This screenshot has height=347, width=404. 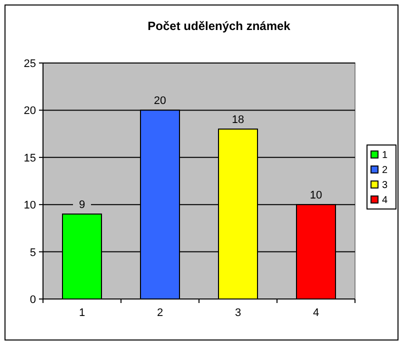 What do you see at coordinates (219, 26) in the screenshot?
I see `chart-title: Počet udělených známek` at bounding box center [219, 26].